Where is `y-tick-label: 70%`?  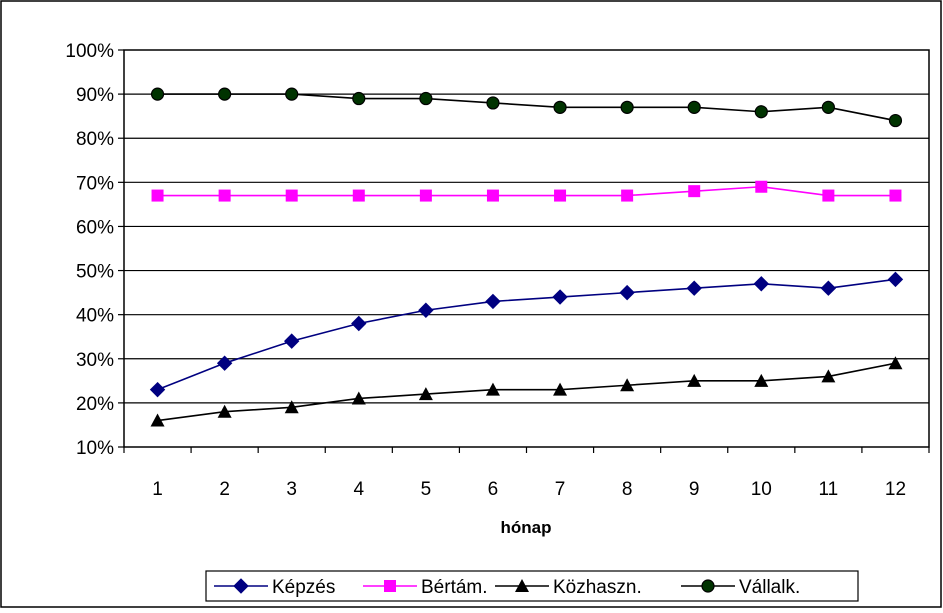 y-tick-label: 70% is located at coordinates (95, 183).